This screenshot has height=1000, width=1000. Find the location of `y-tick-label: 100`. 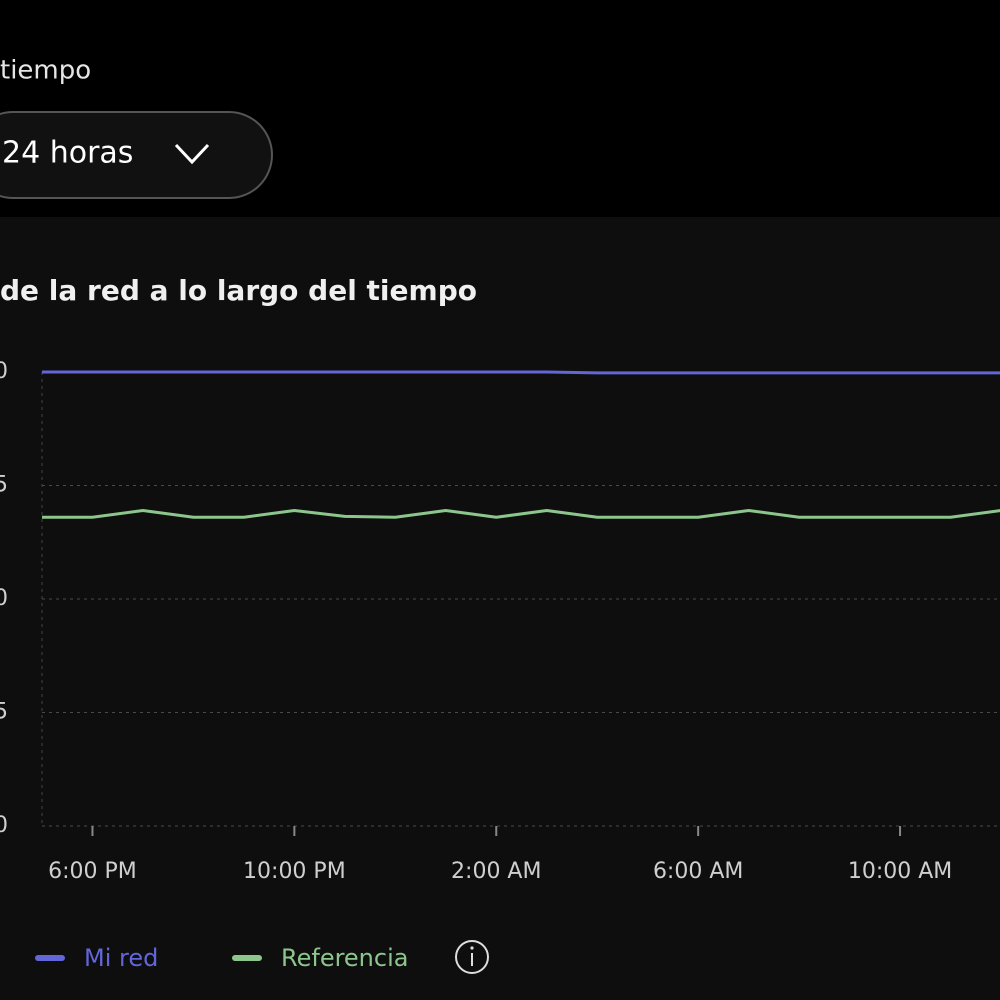

y-tick-label: 100 is located at coordinates (4, 371).